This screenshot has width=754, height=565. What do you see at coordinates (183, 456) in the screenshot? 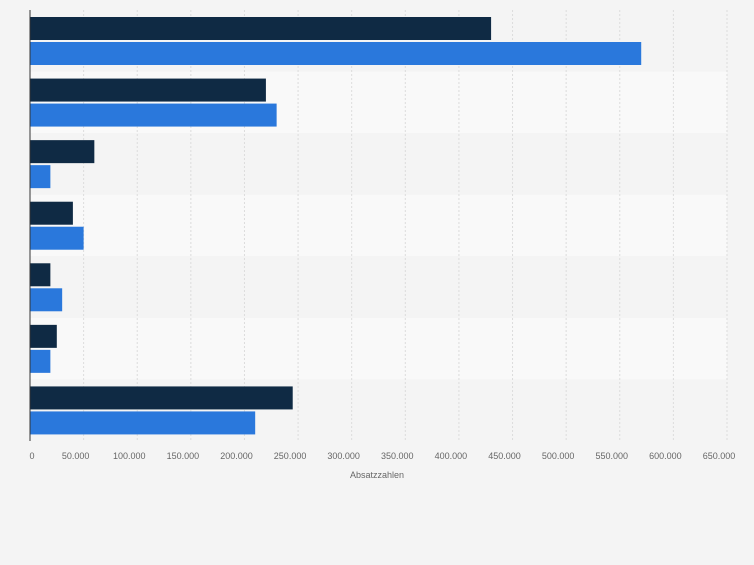
I see `x-tick-label: 150.000` at bounding box center [183, 456].